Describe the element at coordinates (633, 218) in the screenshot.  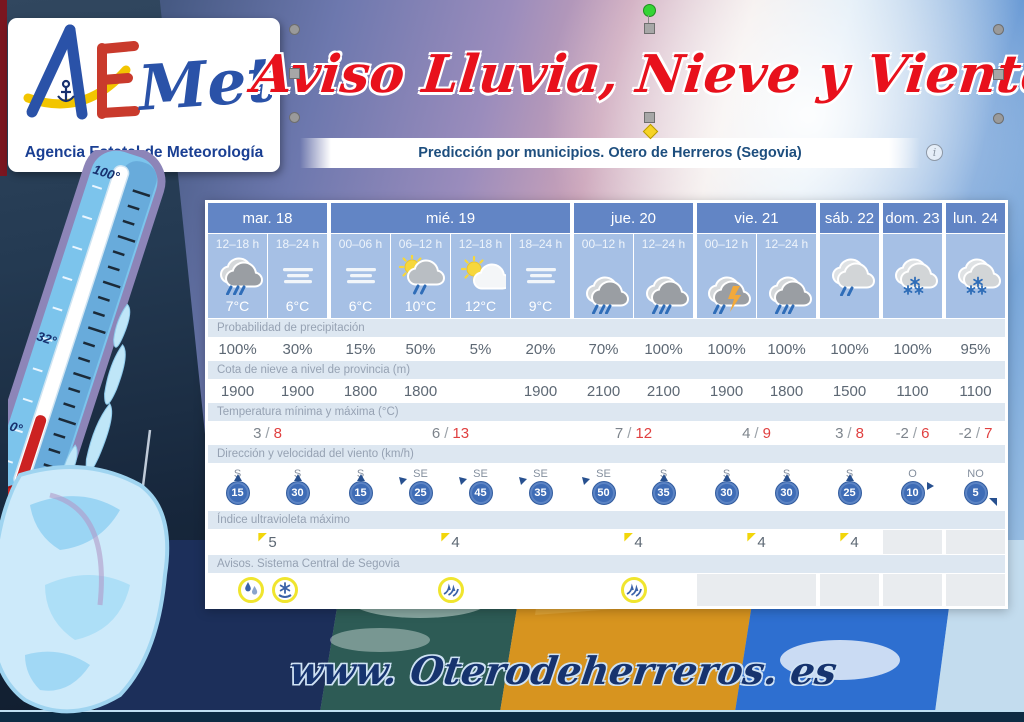
I see `day-header-jue20: jue. 20` at that location.